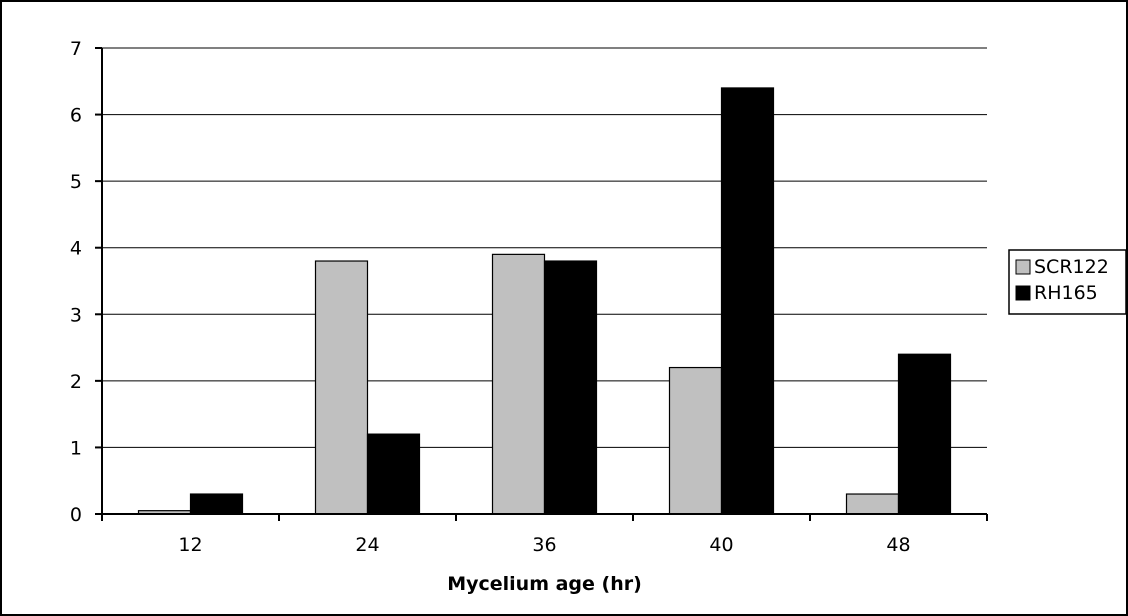 The width and height of the screenshot is (1128, 616). I want to click on legend-label-scr122: SCR122, so click(1071, 267).